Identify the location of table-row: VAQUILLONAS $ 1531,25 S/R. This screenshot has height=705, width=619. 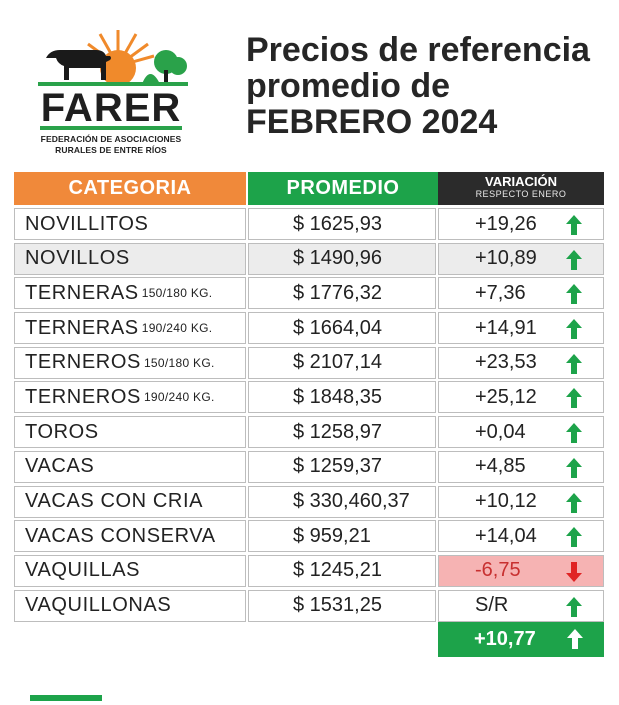
(309, 607).